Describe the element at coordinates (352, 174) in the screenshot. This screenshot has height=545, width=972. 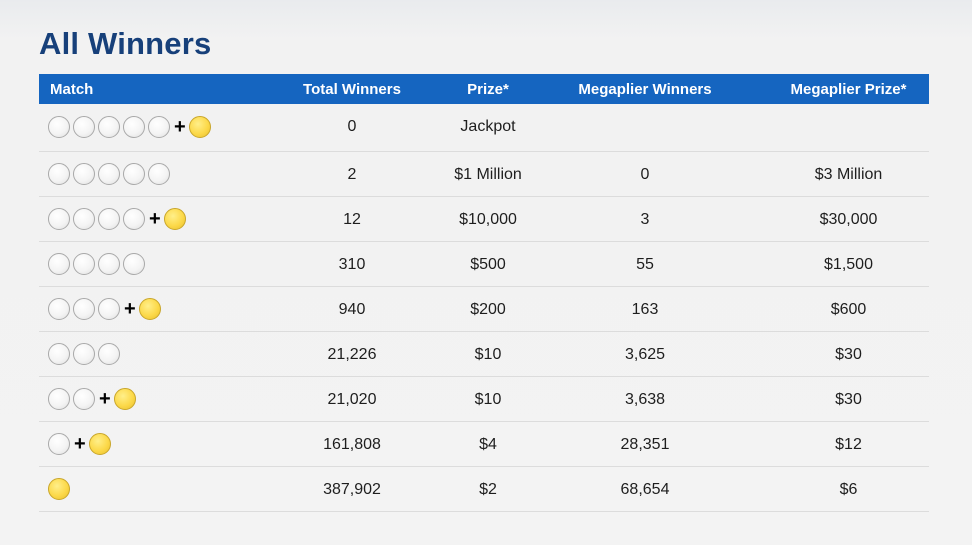
I see `total-winners-cell: 2` at that location.